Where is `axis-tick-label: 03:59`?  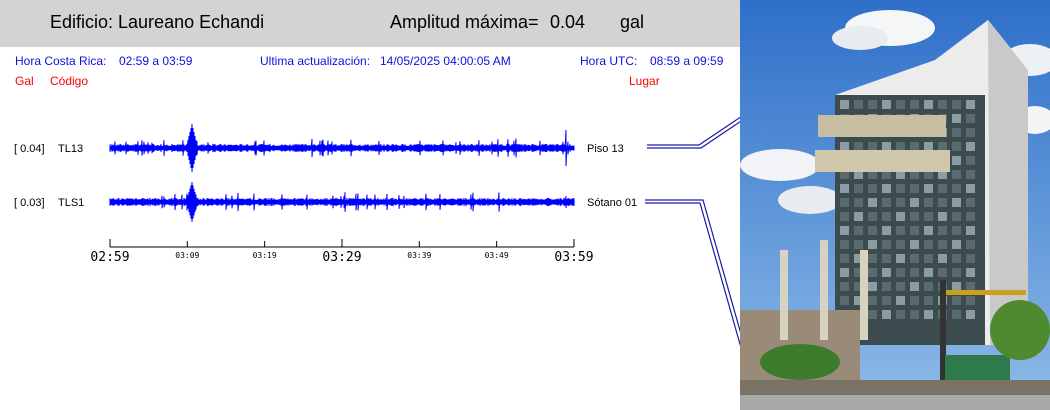 axis-tick-label: 03:59 is located at coordinates (573, 257).